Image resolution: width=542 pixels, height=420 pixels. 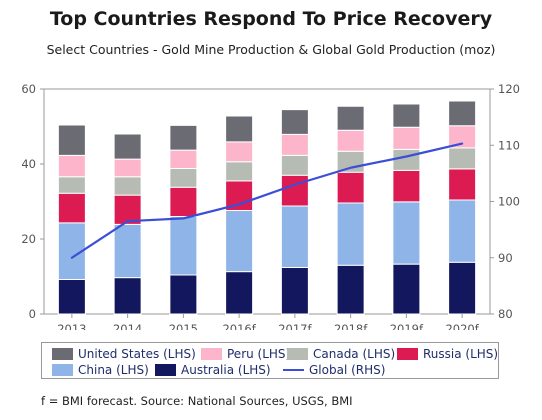 What do you see at coordinates (351, 326) in the screenshot?
I see `x-tick-label: 2018f` at bounding box center [351, 326].